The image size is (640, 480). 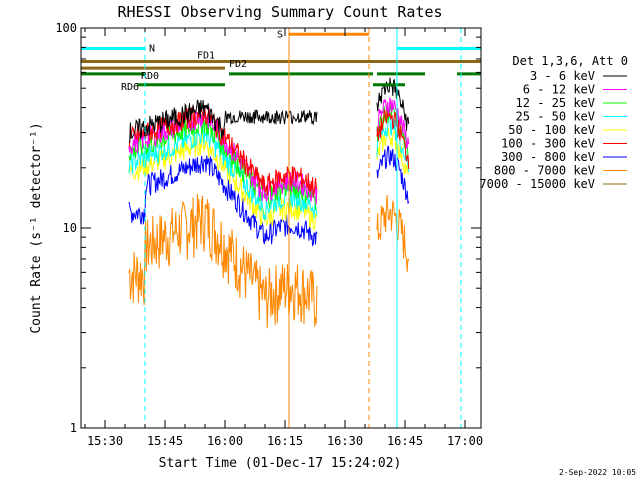 I want to click on y-axis-label: Count Rate (s⁻¹ detector⁻¹), so click(x=36, y=227).